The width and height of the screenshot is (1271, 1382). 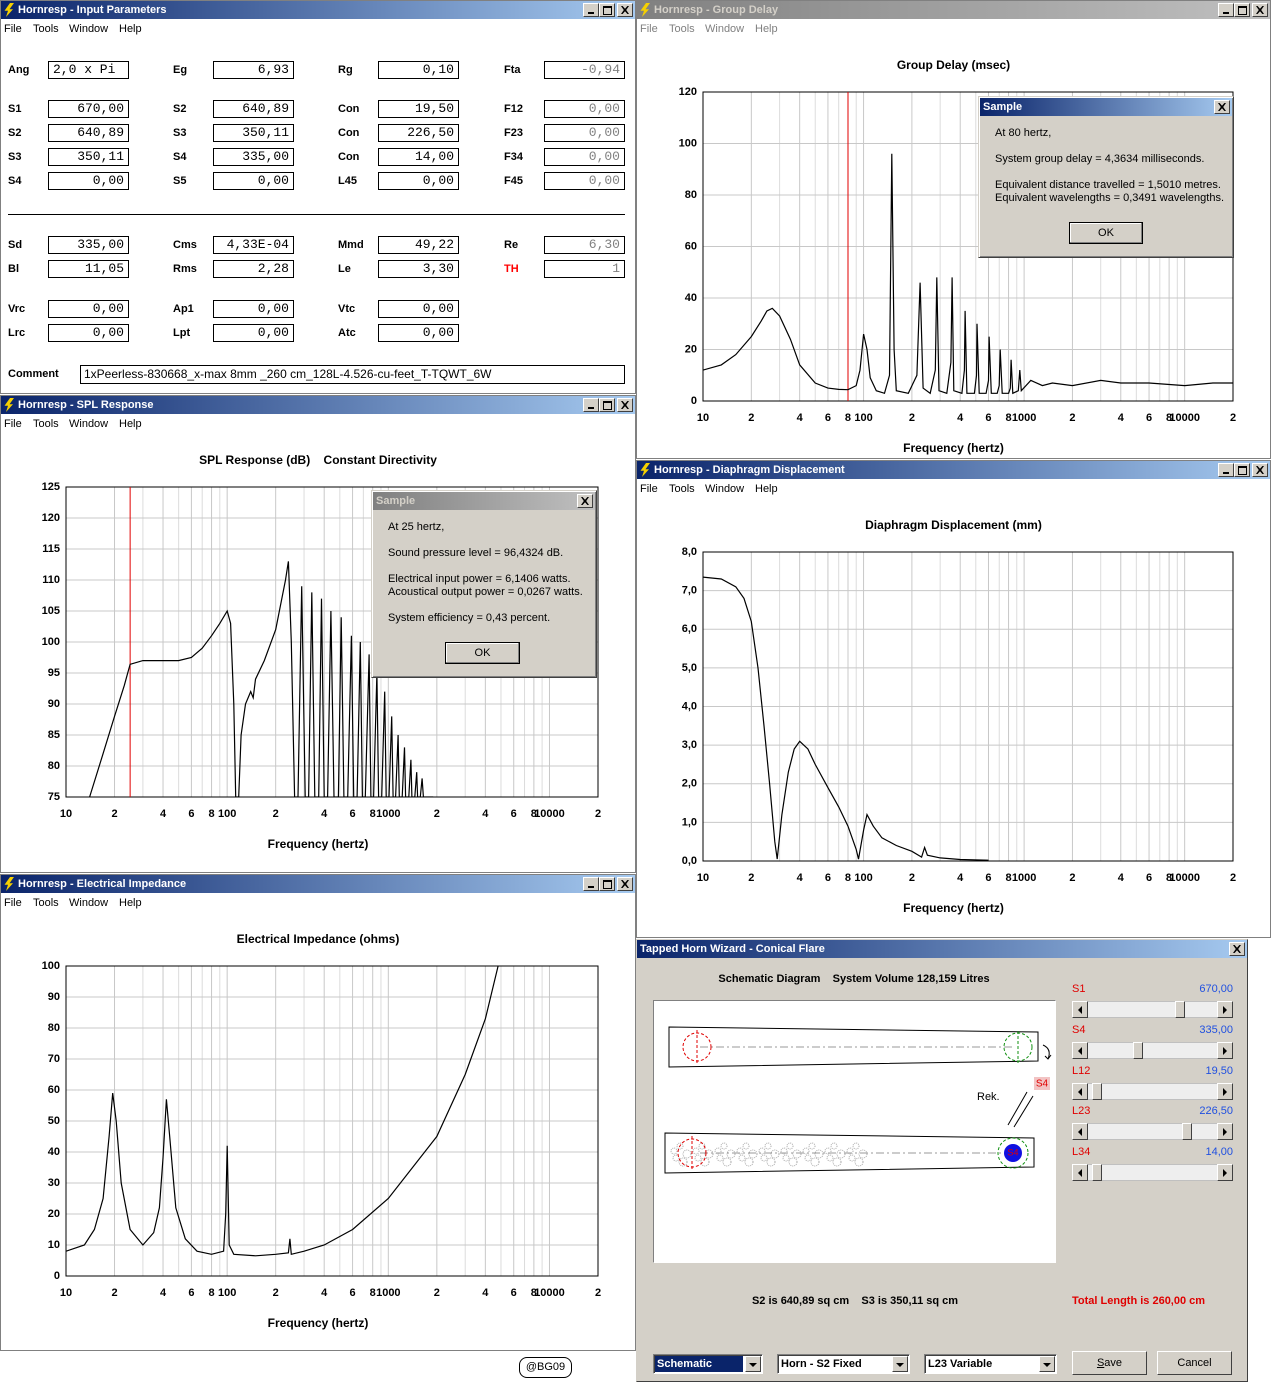 What do you see at coordinates (584, 269) in the screenshot?
I see `param-field: 1` at bounding box center [584, 269].